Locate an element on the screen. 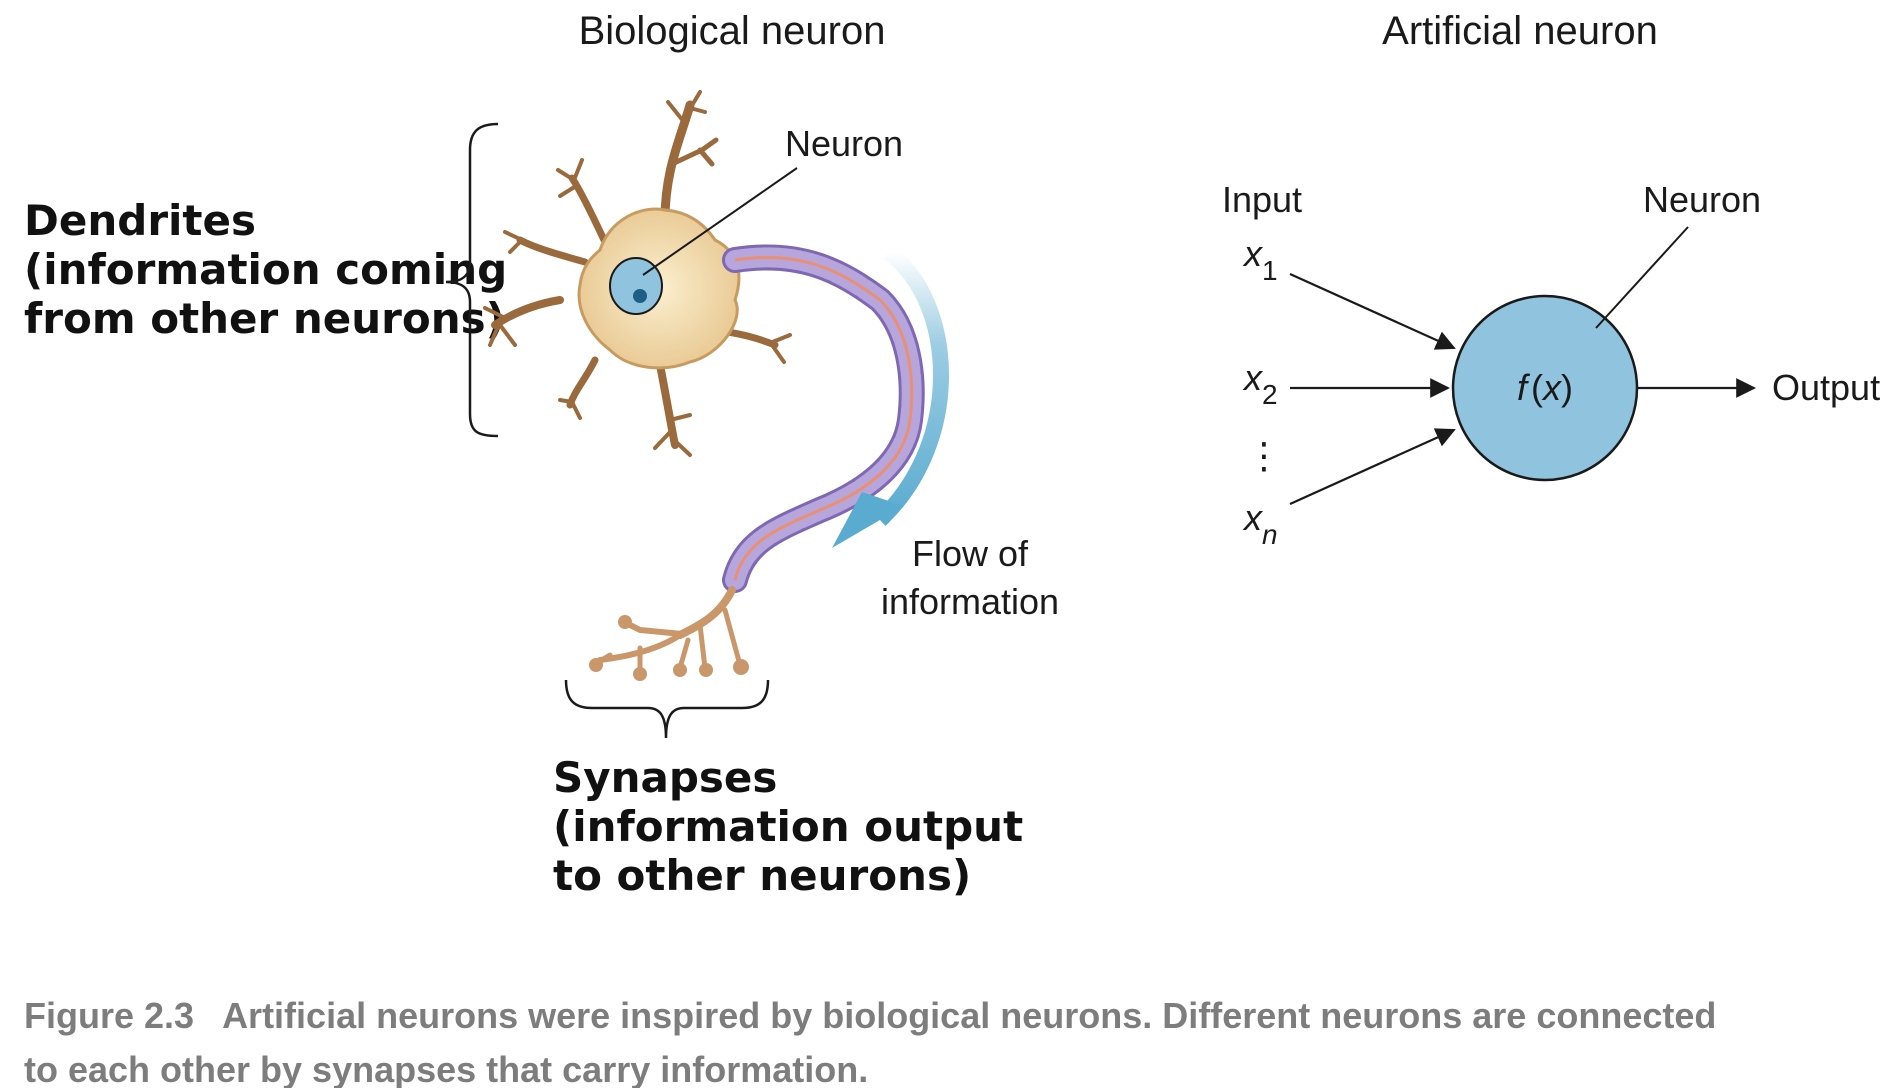 The height and width of the screenshot is (1088, 1902). input-arrow-n is located at coordinates (1372, 467).